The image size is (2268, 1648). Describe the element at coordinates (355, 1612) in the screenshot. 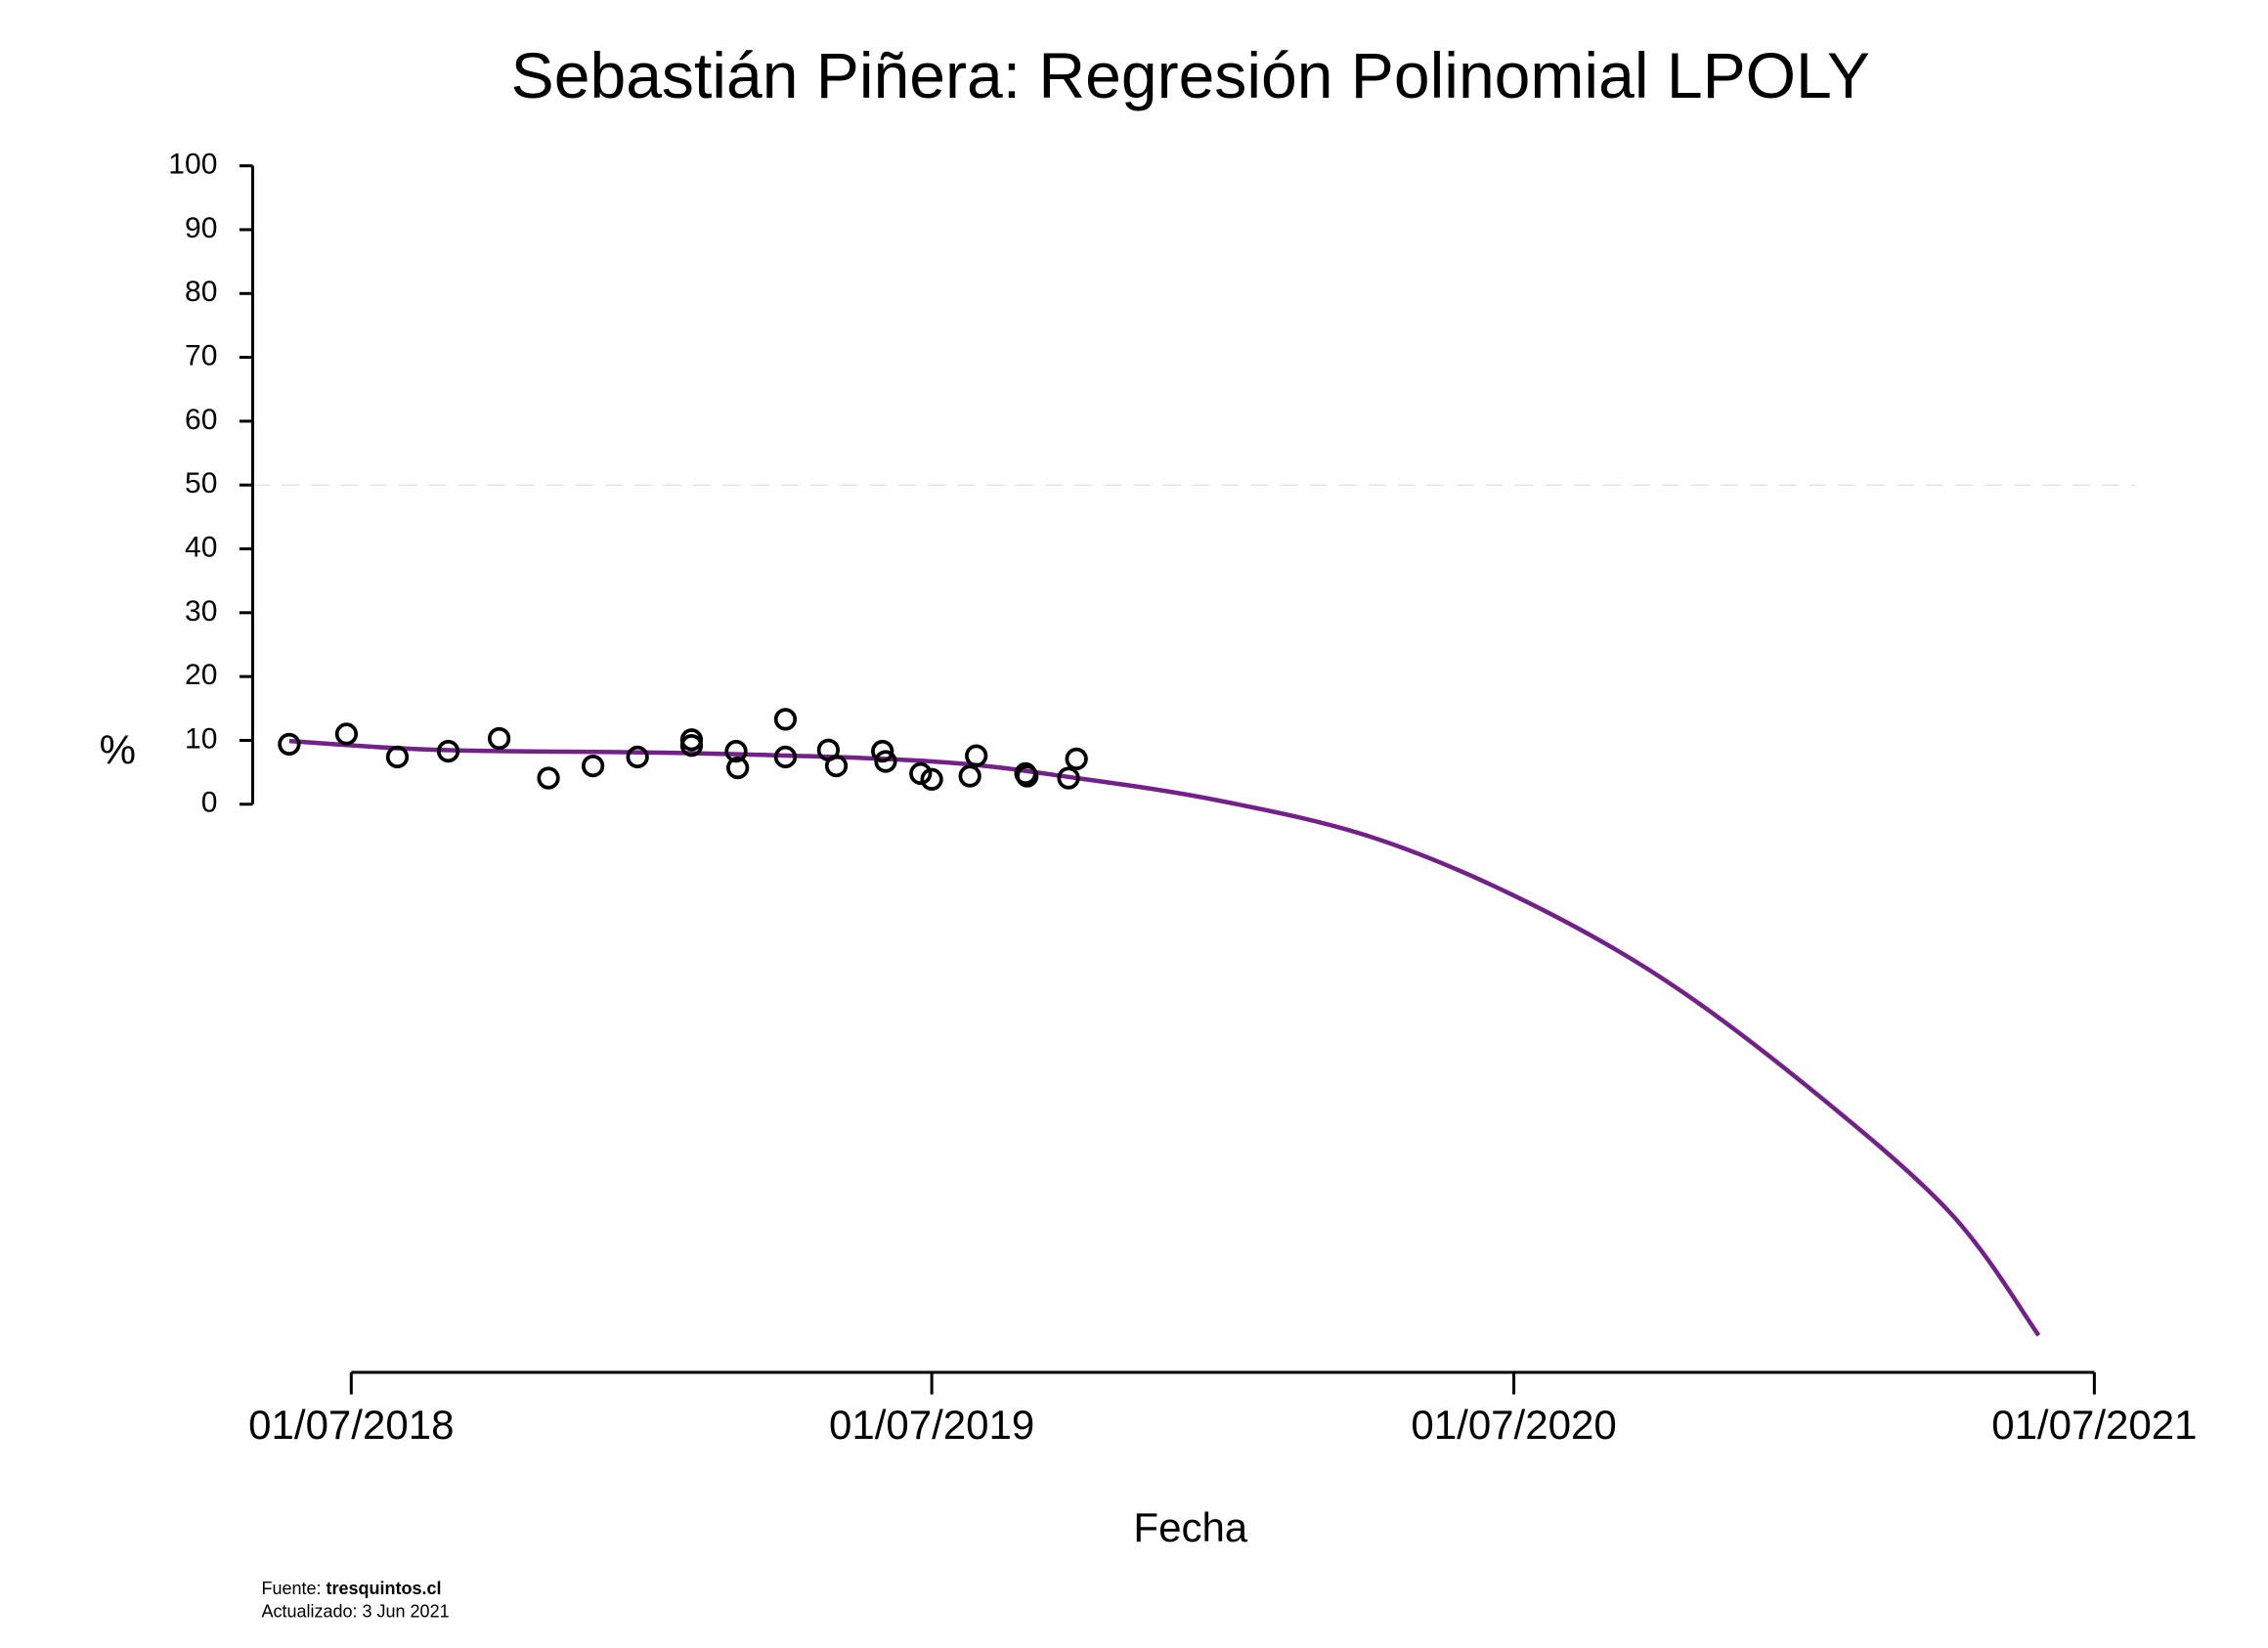

I see `footer-updated: Actualizado: 3 Jun 2021` at that location.